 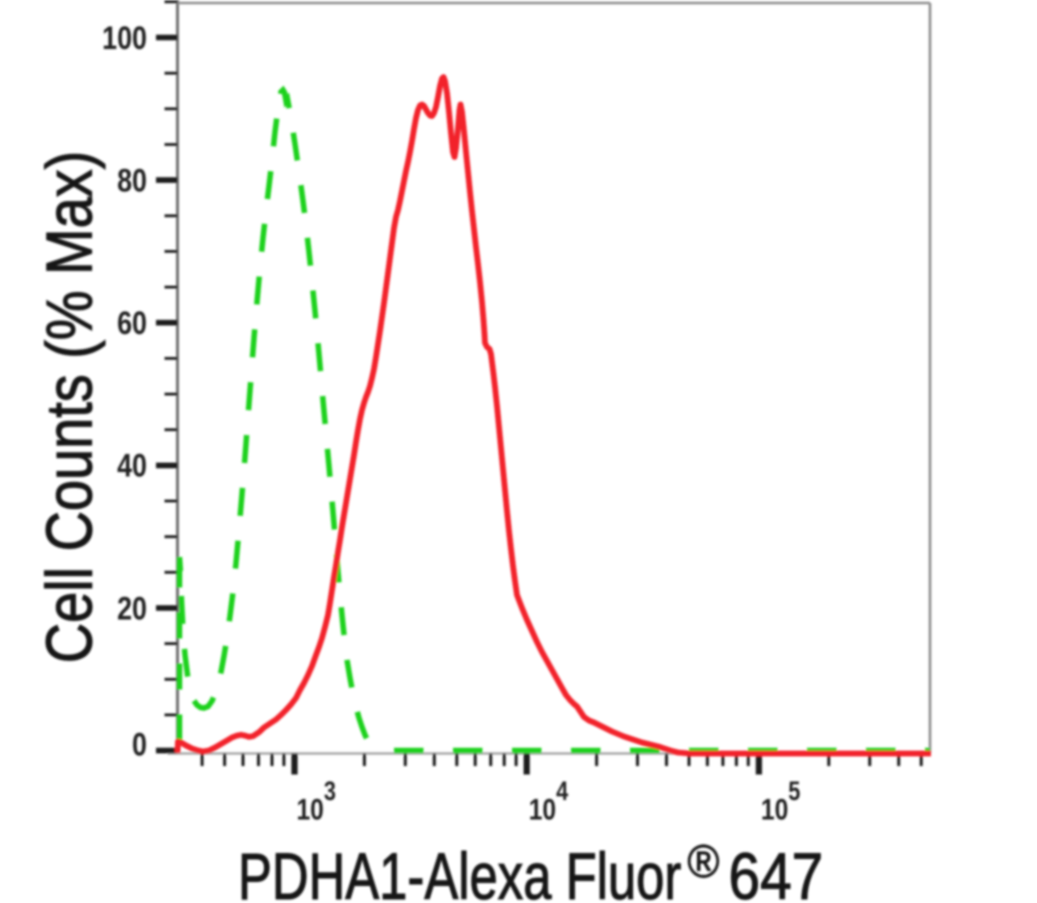 I want to click on svg-text: 20, so click(x=132, y=609).